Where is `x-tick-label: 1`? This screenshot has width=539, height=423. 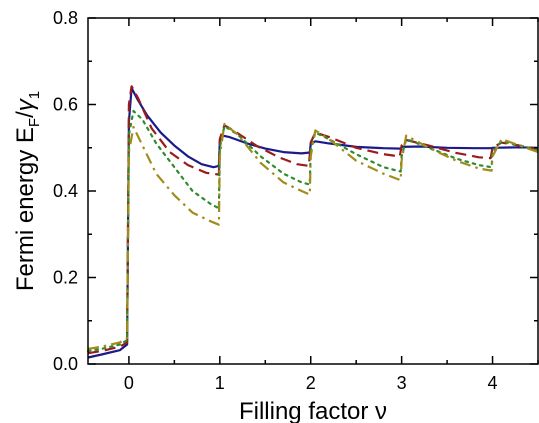 x-tick-label: 1 is located at coordinates (220, 383).